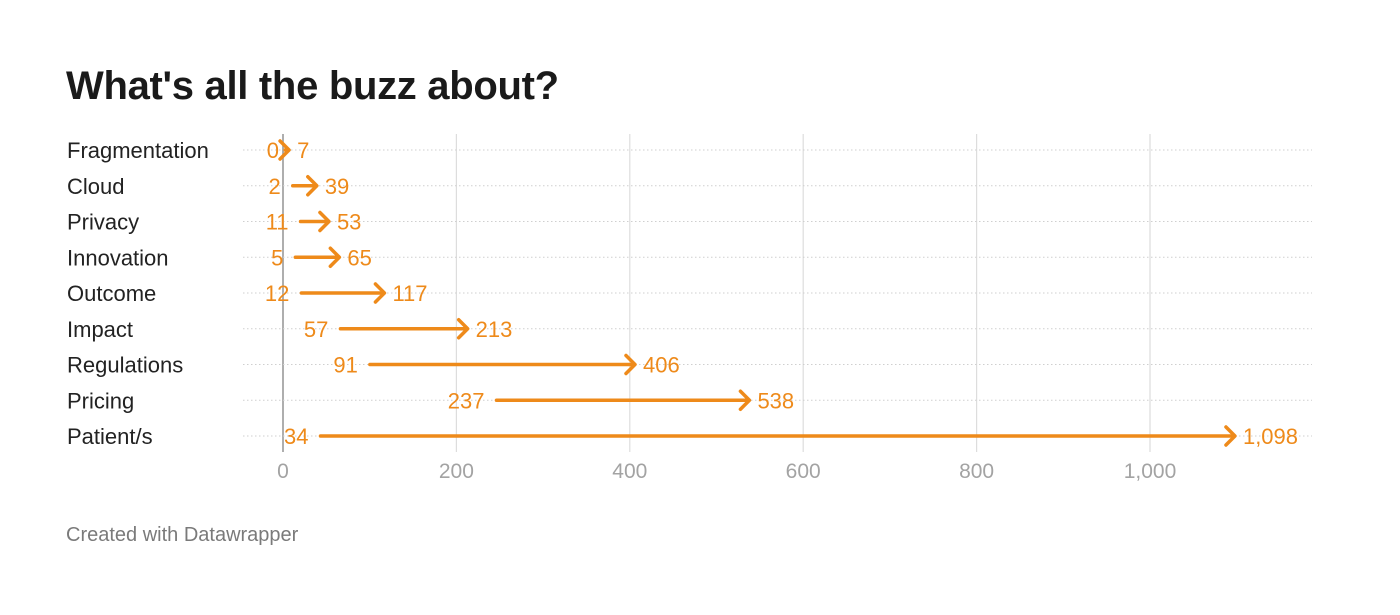 This screenshot has height=615, width=1400. Describe the element at coordinates (277, 293) in the screenshot. I see `start-value-label: 12` at that location.